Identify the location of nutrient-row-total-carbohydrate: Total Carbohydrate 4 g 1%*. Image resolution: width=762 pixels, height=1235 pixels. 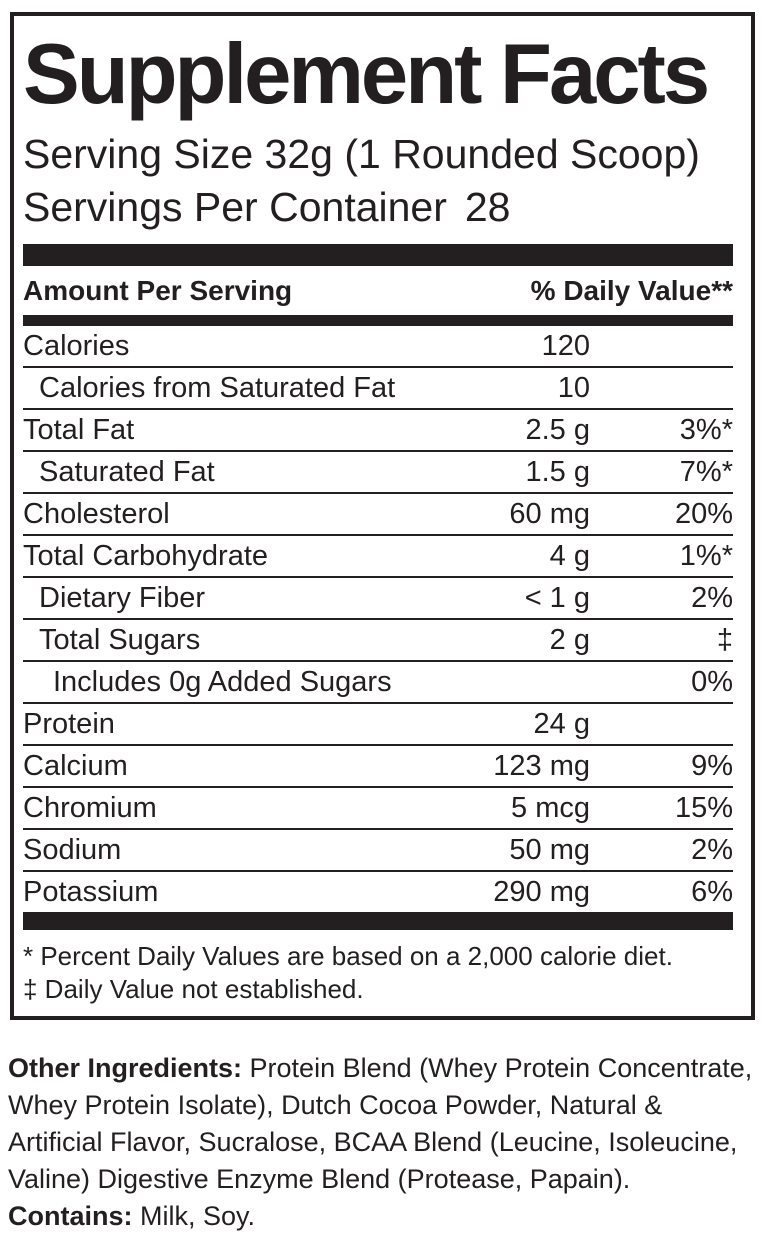
(378, 557).